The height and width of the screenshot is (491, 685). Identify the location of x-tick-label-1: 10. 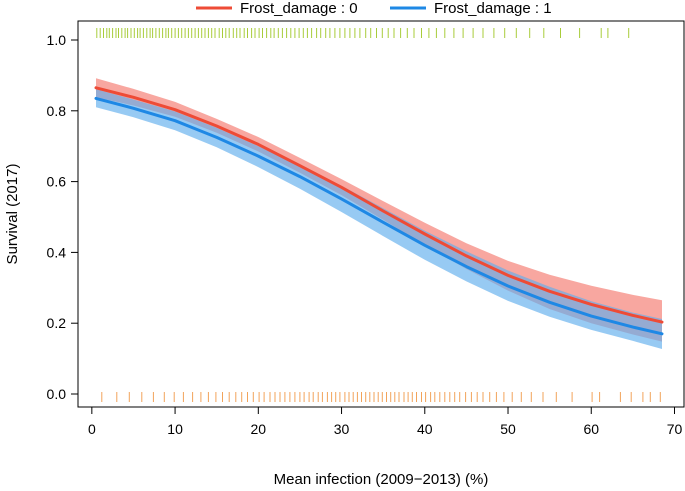
(175, 429).